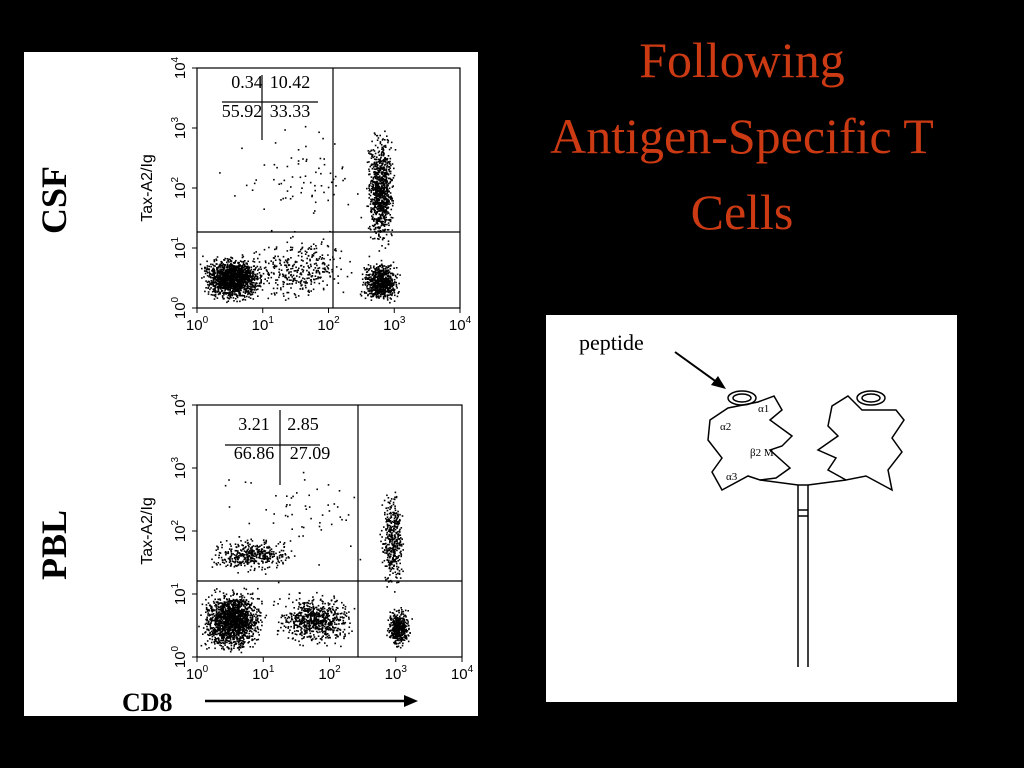  I want to click on tick-exp: 3, so click(175, 119).